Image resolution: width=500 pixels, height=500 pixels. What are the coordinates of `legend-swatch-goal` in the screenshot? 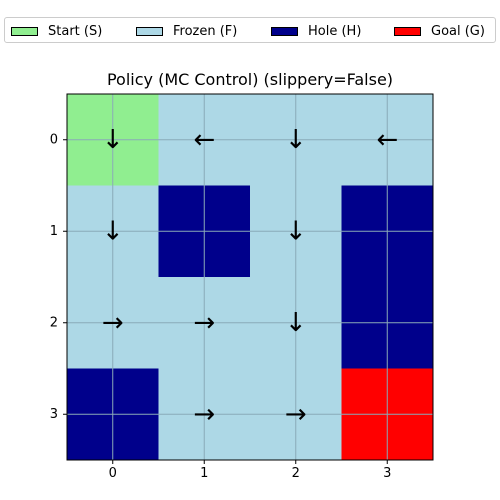 It's located at (407, 31).